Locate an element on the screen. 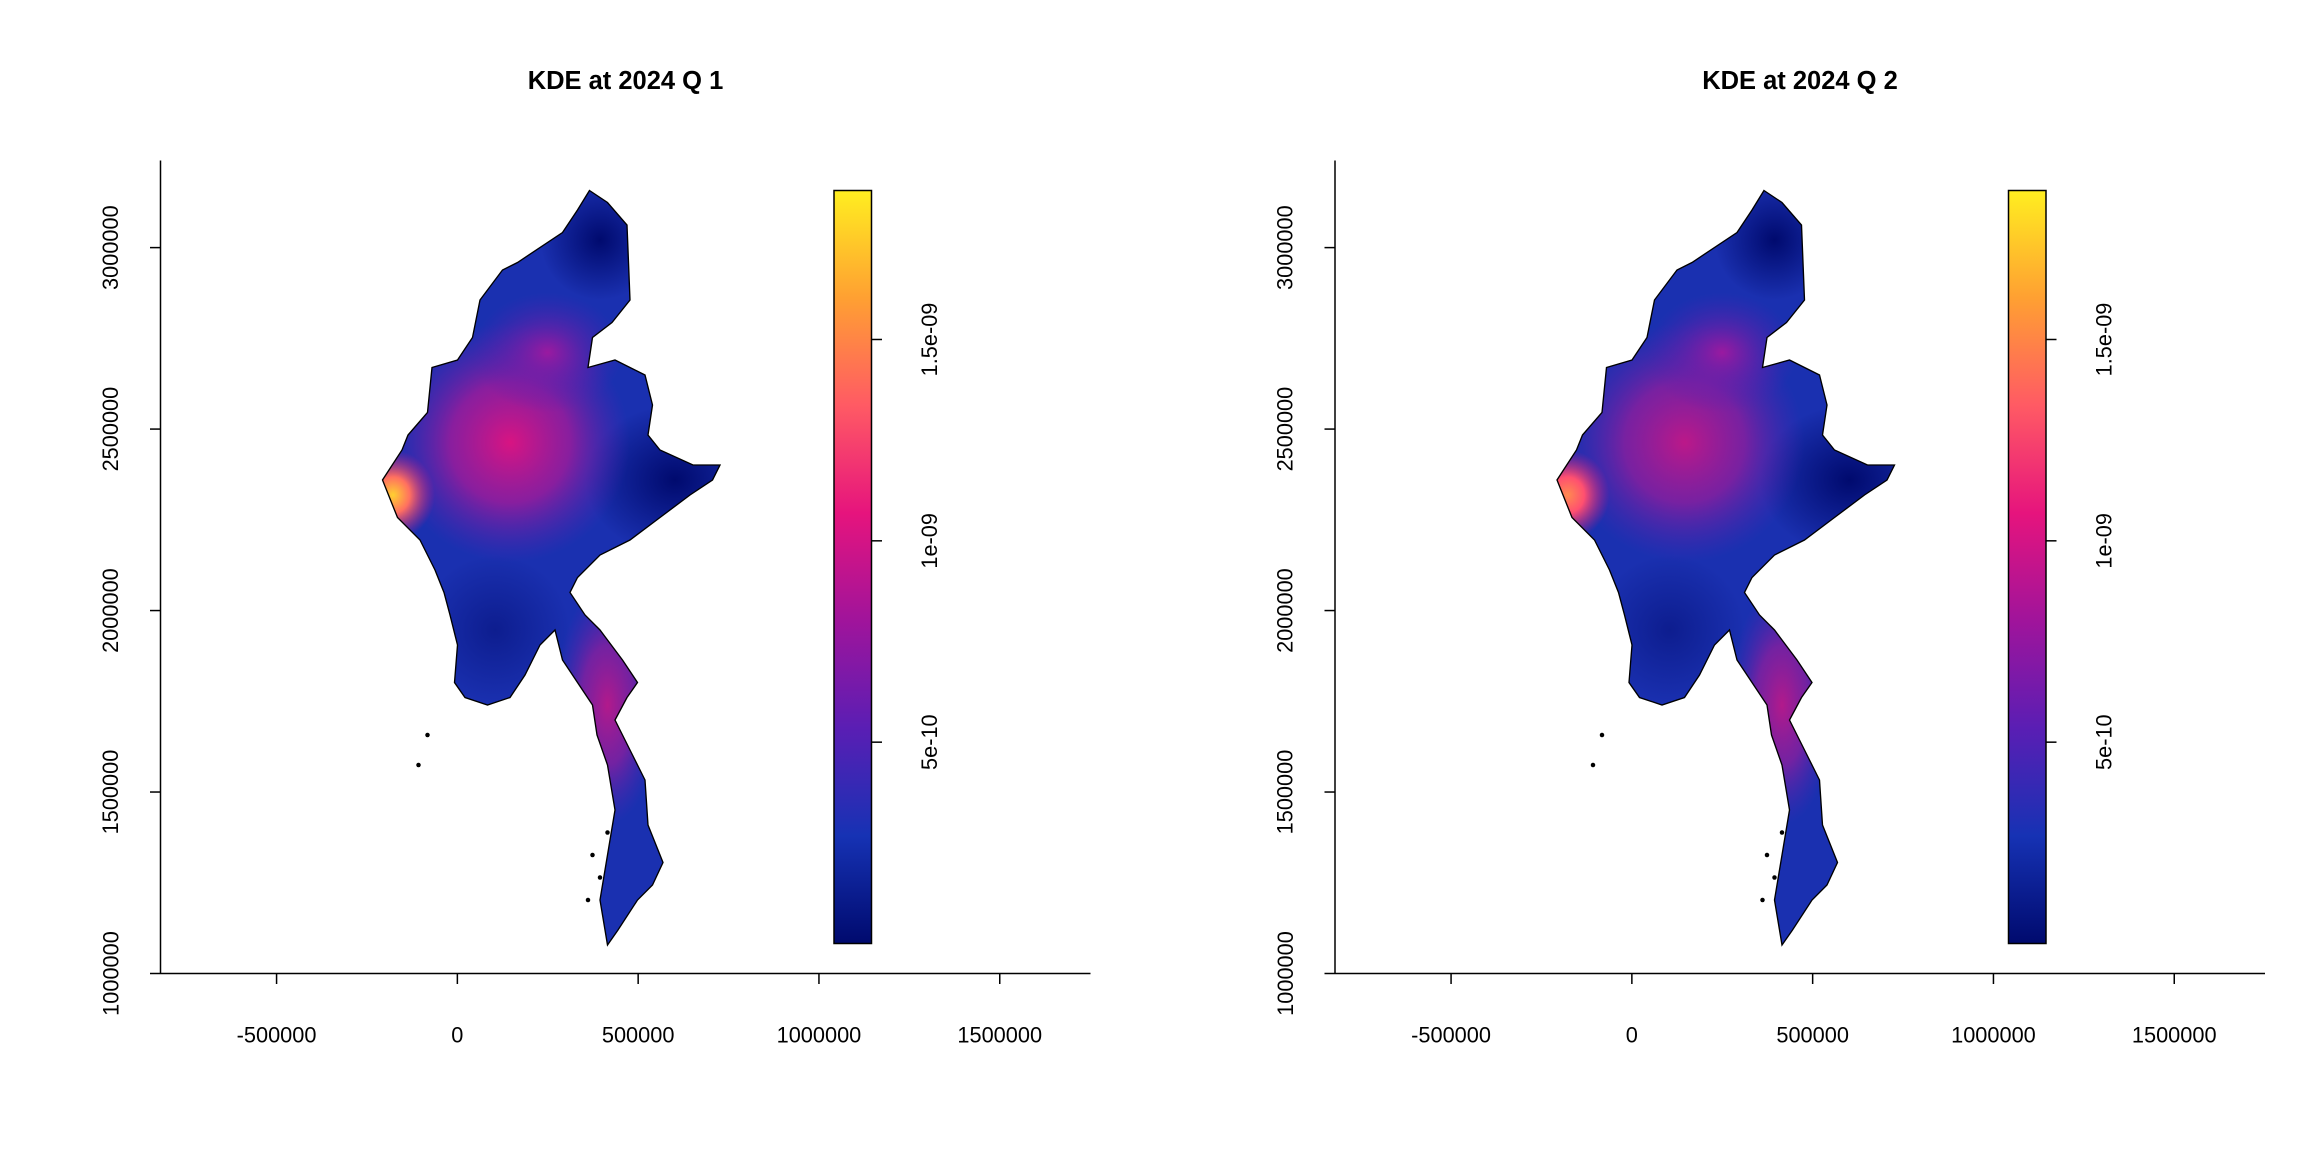  chart-title: KDE at 2024 Q 2 is located at coordinates (1800, 81).